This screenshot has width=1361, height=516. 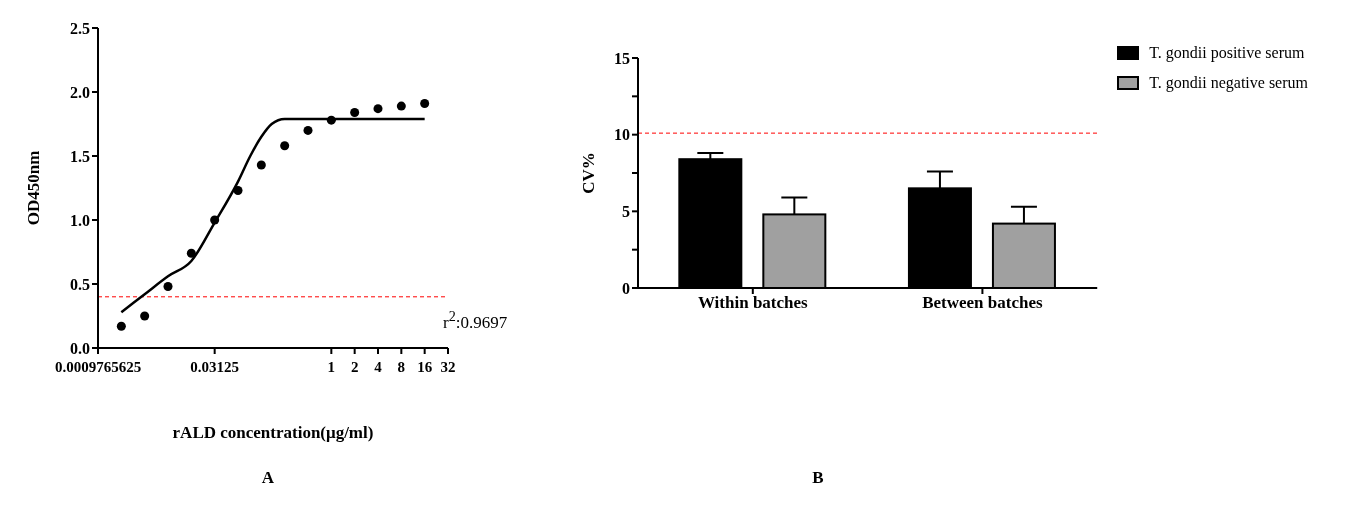 I want to click on x-tick-label: Between batches, so click(x=982, y=303).